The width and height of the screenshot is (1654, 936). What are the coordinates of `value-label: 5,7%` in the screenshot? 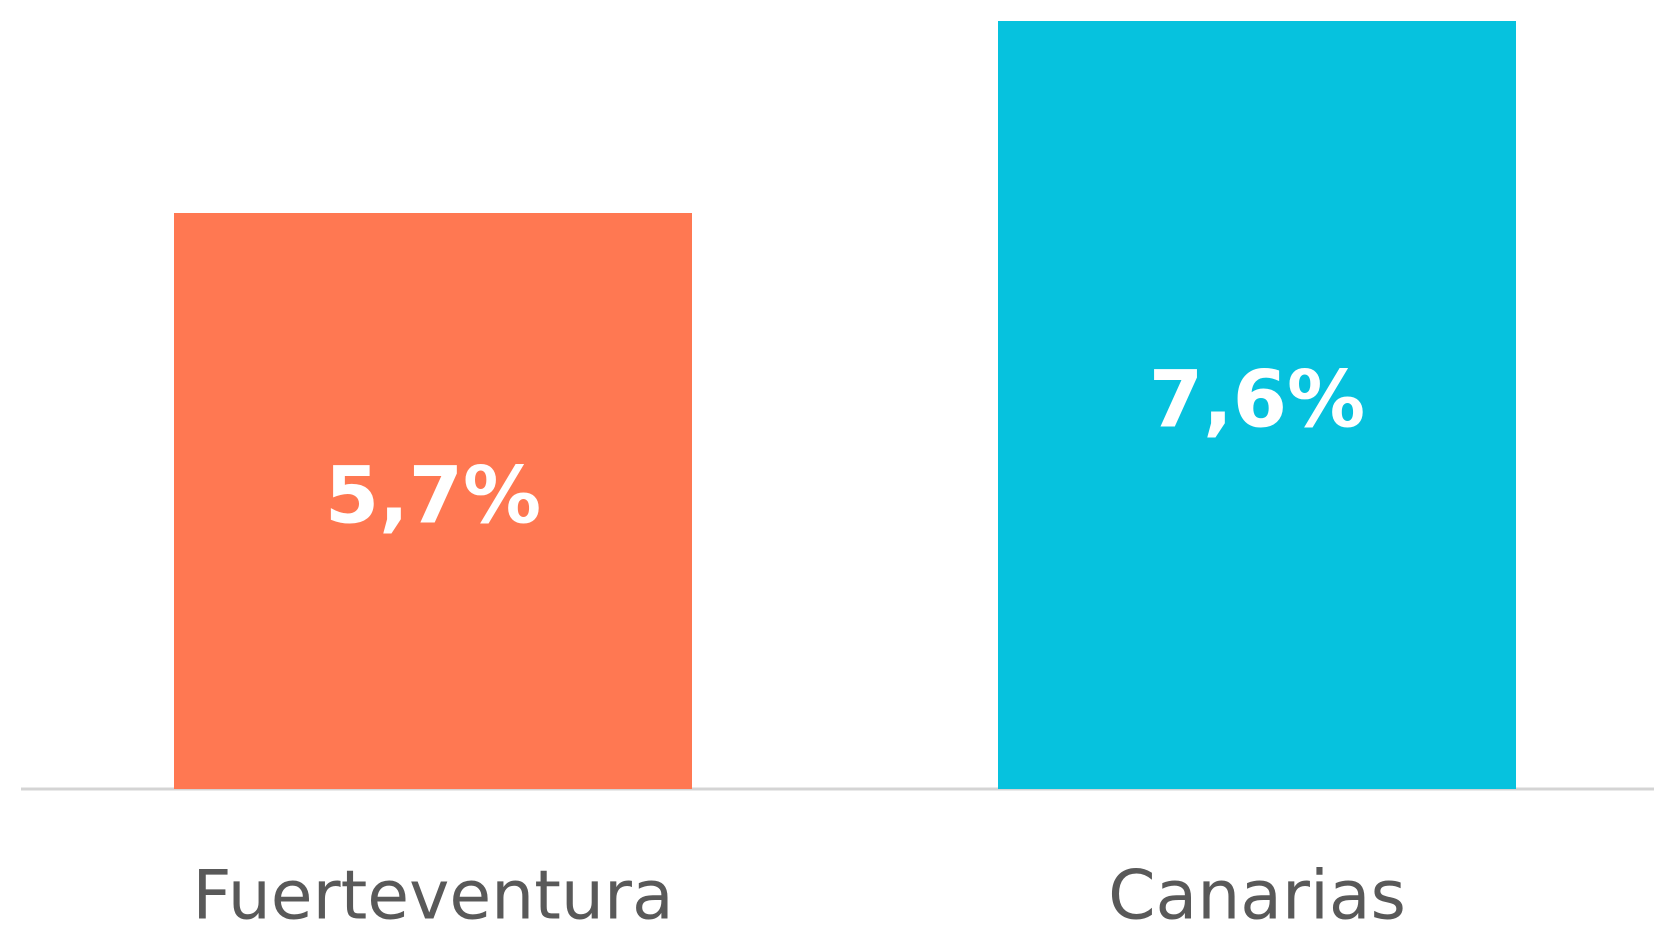 It's located at (433, 496).